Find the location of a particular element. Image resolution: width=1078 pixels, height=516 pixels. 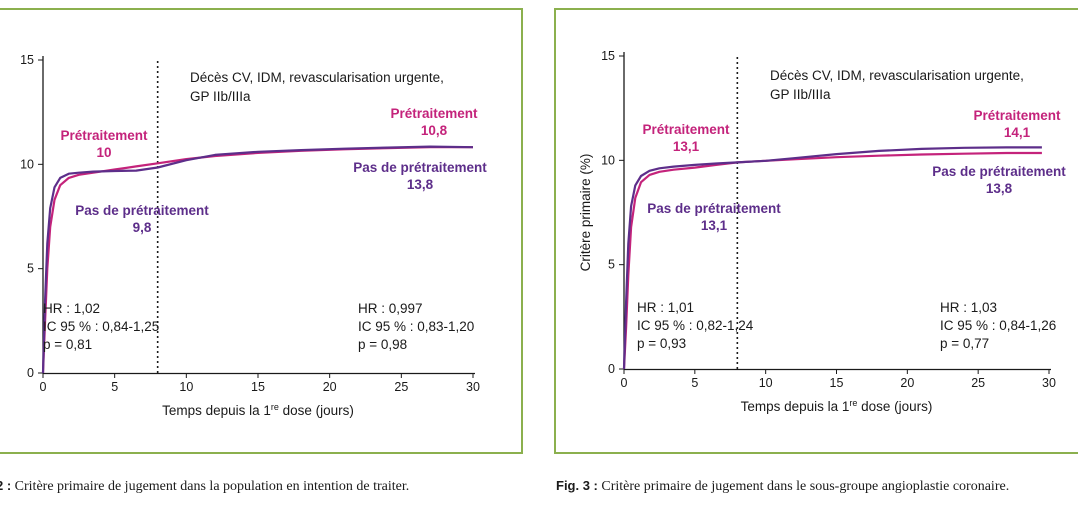

stats-left-line: IC 95 % : 0,84-1,25 is located at coordinates (101, 326).